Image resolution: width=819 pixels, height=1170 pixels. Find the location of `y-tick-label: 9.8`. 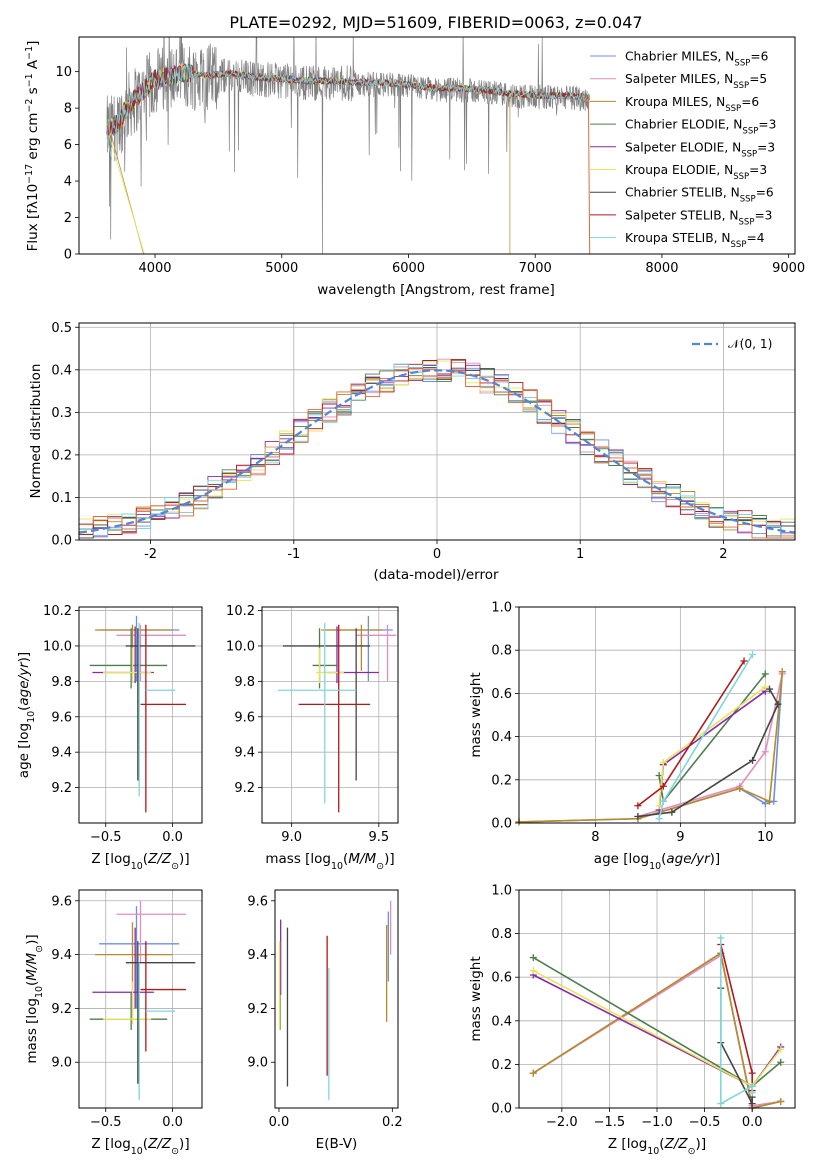

y-tick-label: 9.8 is located at coordinates (61, 682).